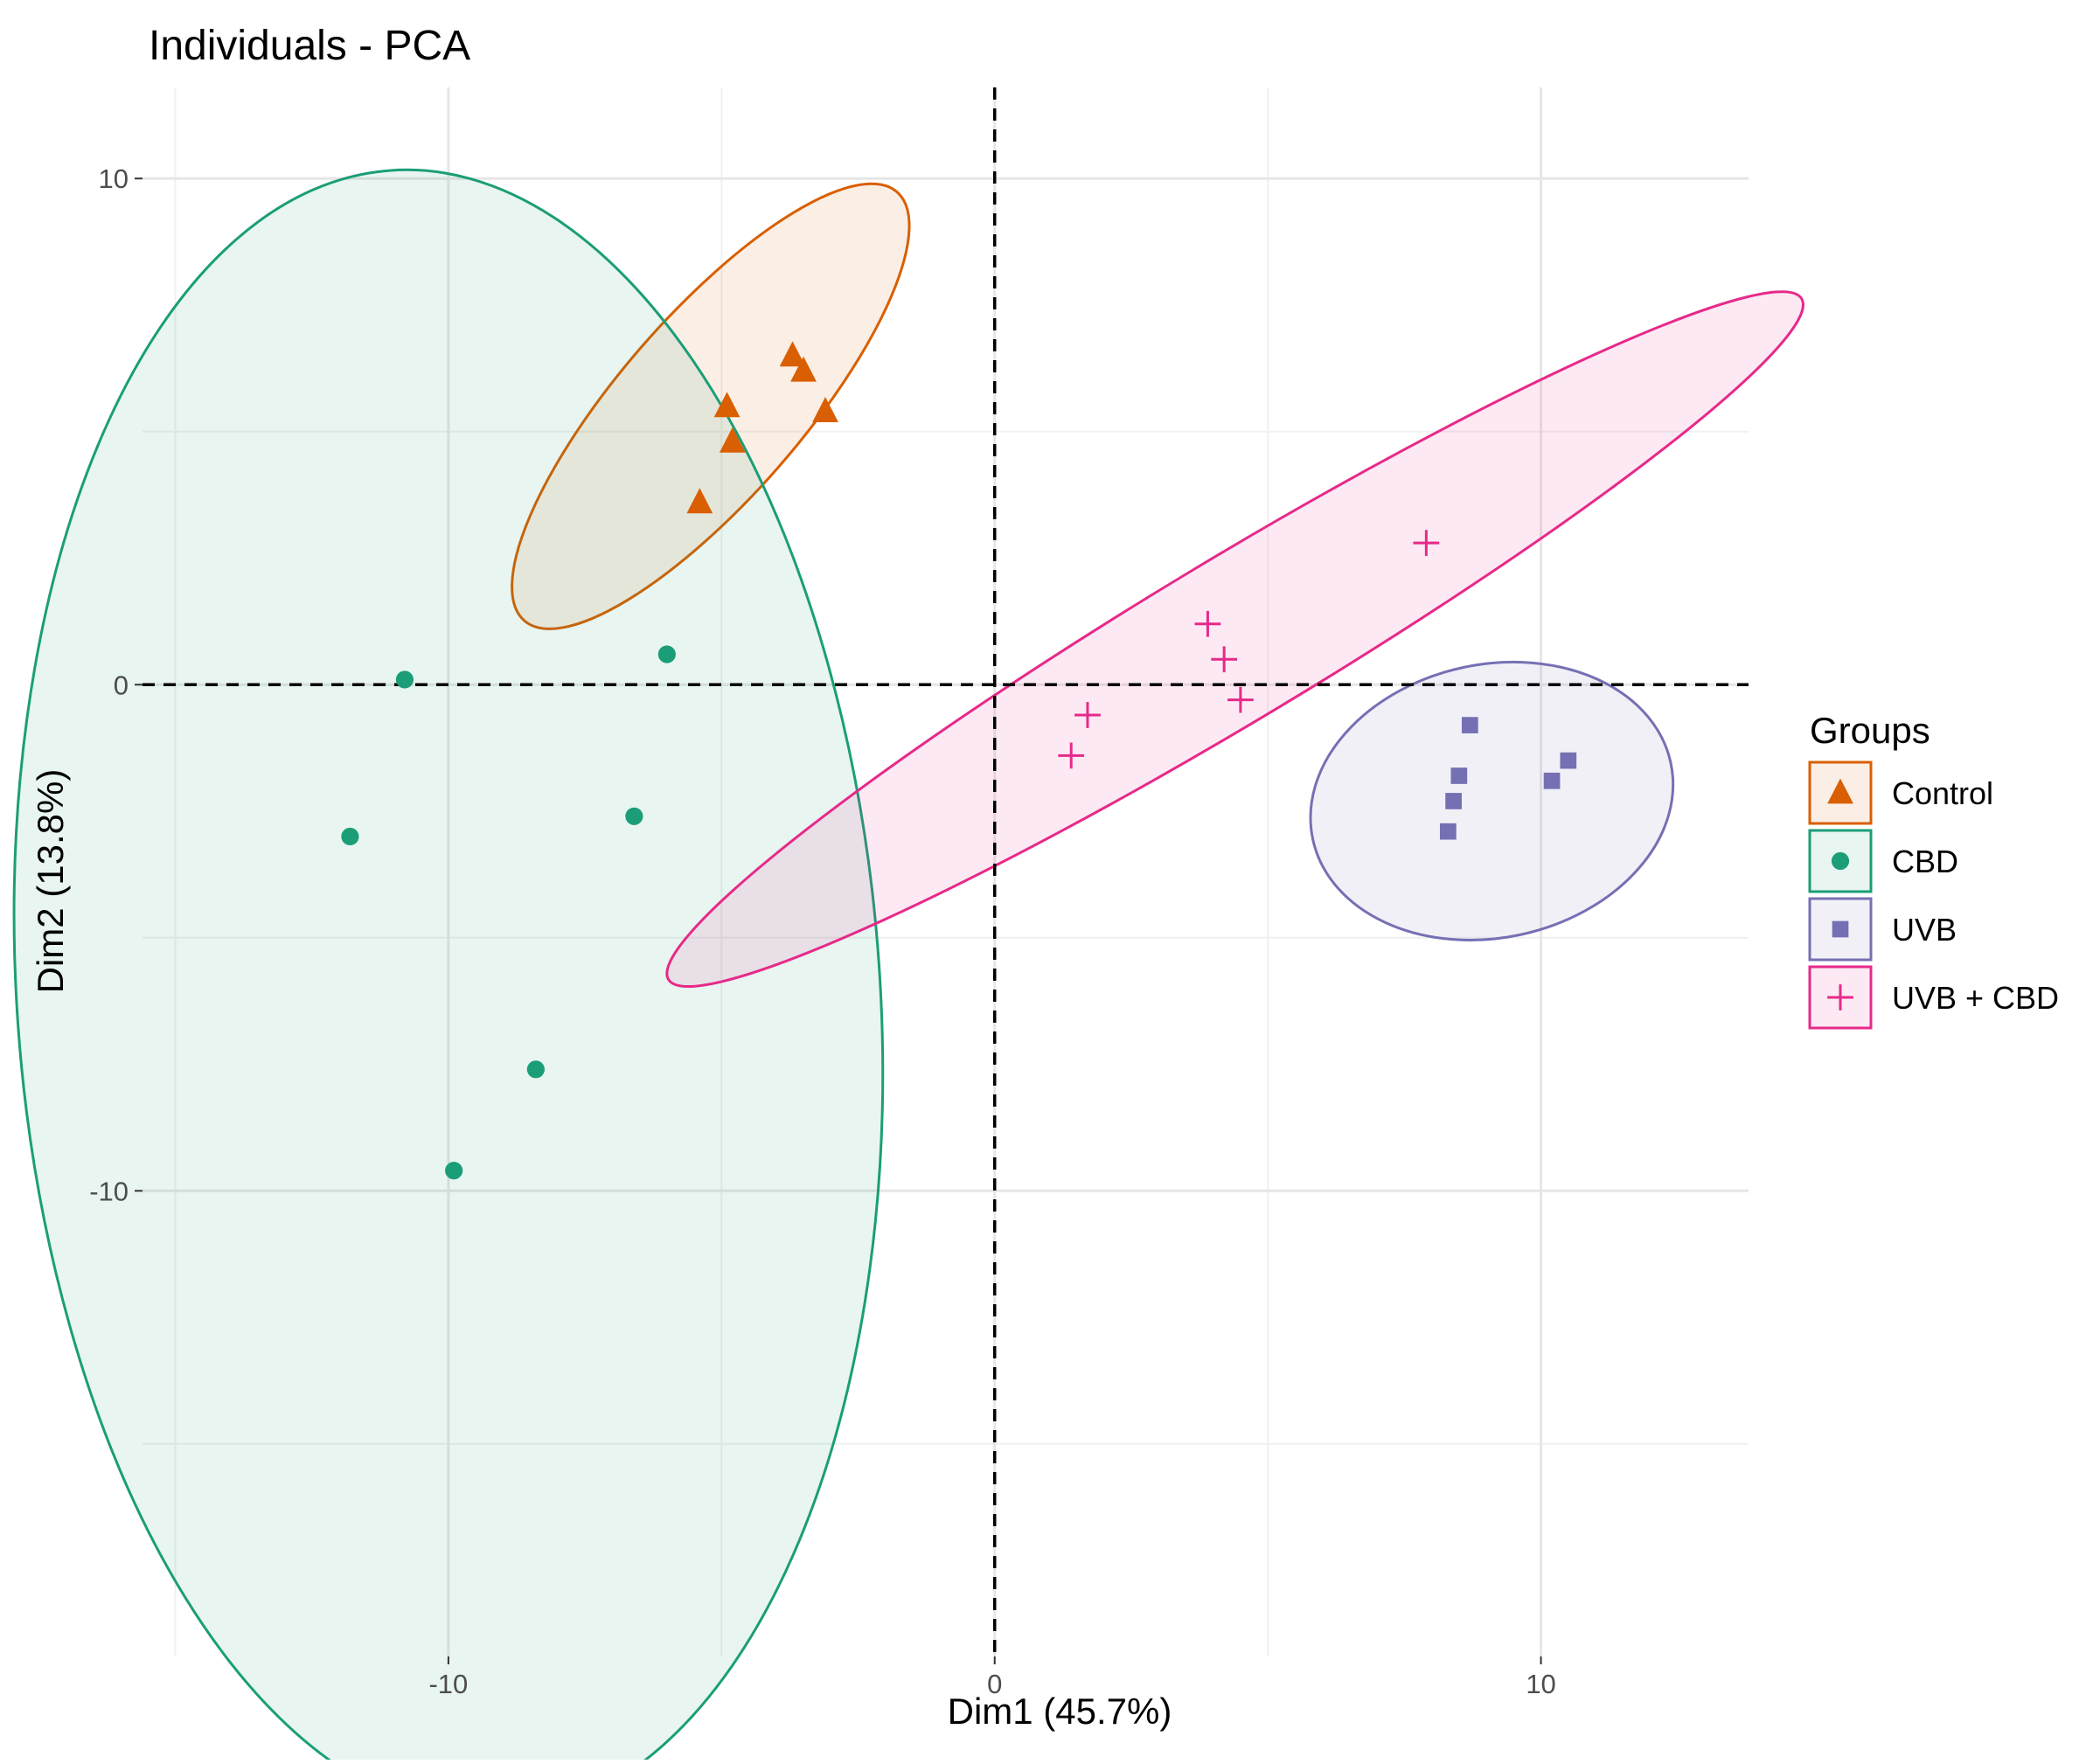  What do you see at coordinates (114, 178) in the screenshot?
I see `y-tick-label: 10` at bounding box center [114, 178].